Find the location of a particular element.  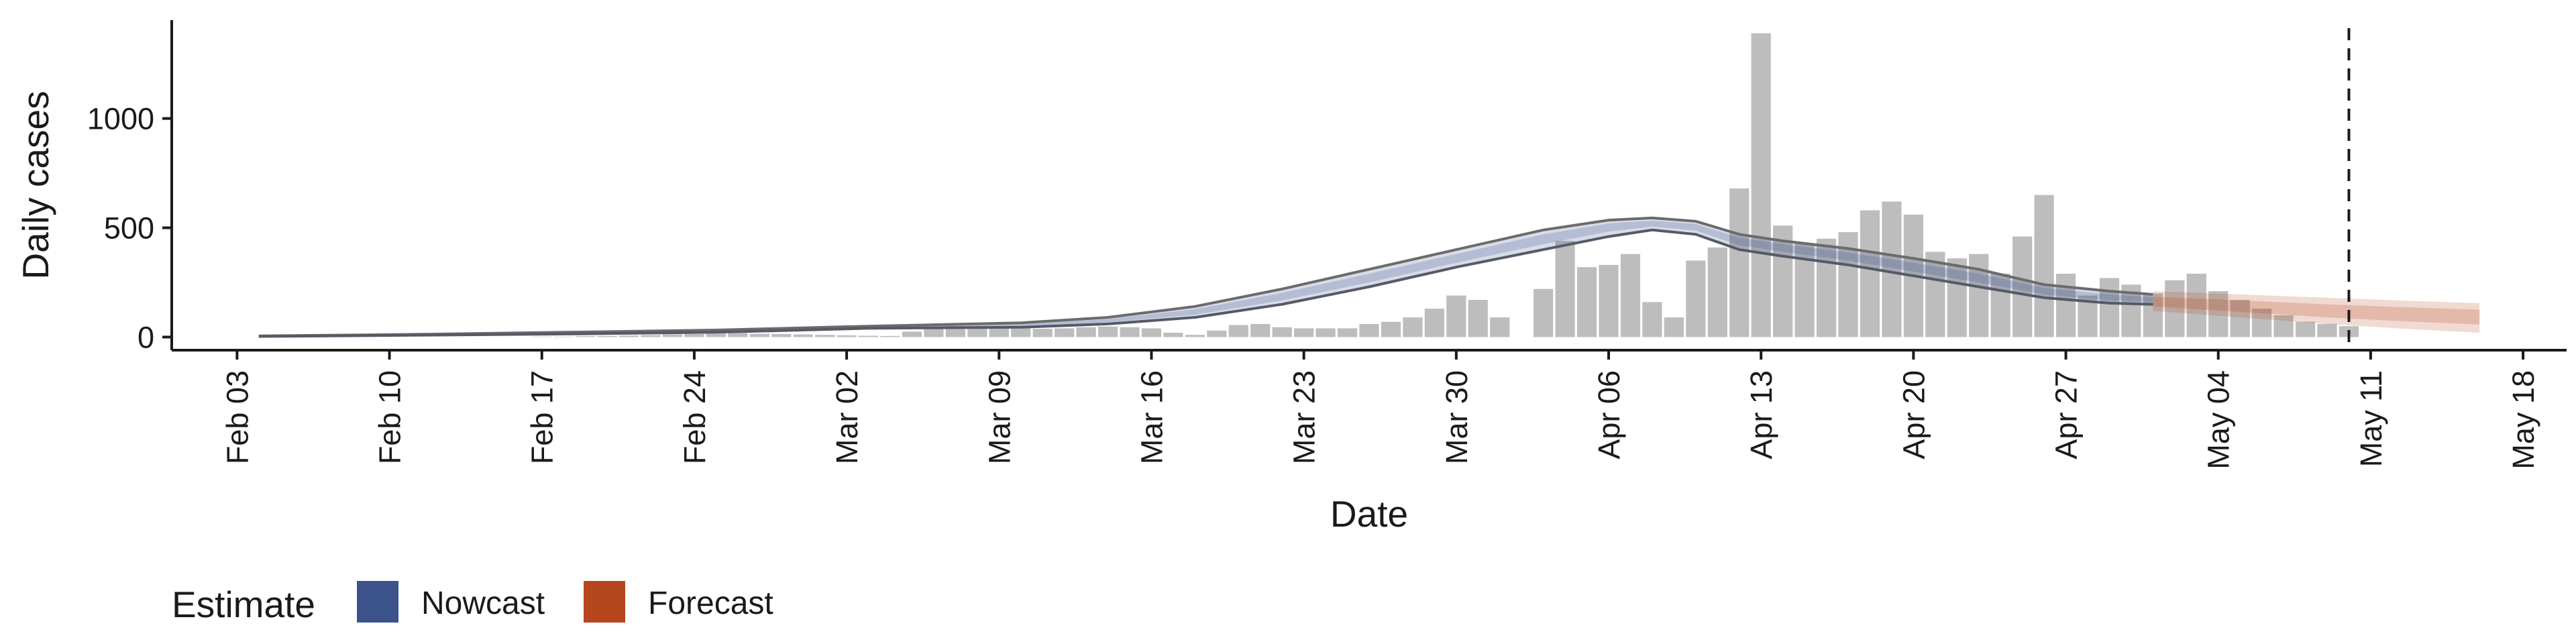

nowcast-upper-line is located at coordinates (1205, 276).